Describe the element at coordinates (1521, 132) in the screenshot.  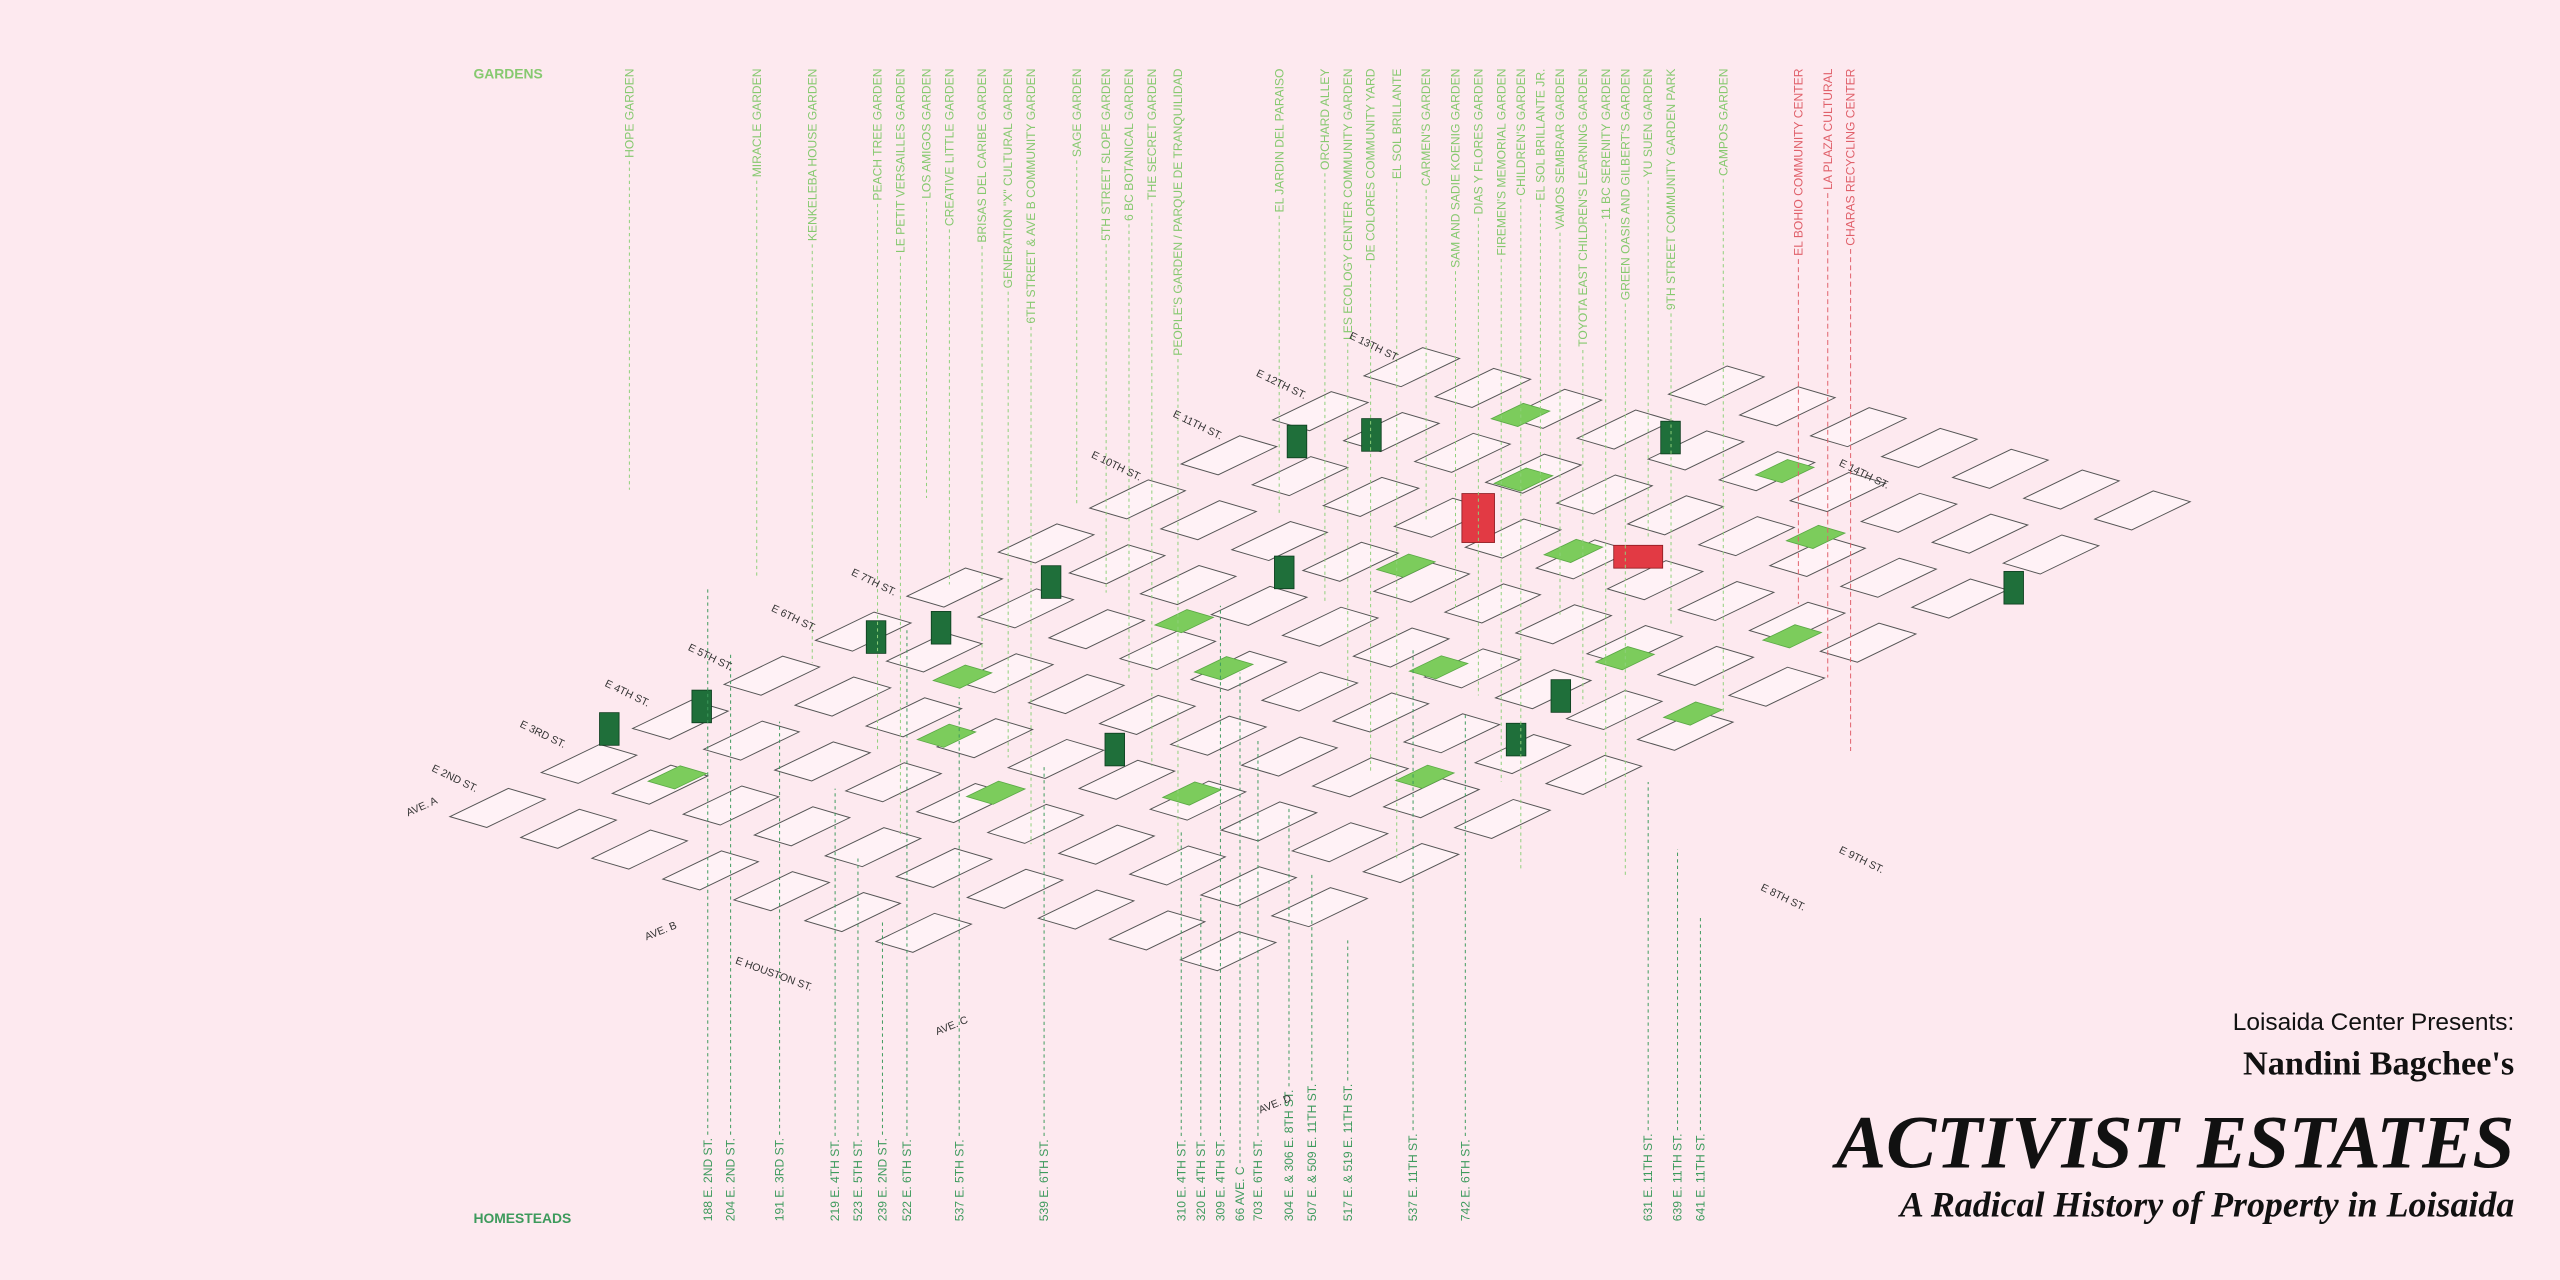
I see `garden-label: CHILDREN'S GARDEN` at that location.